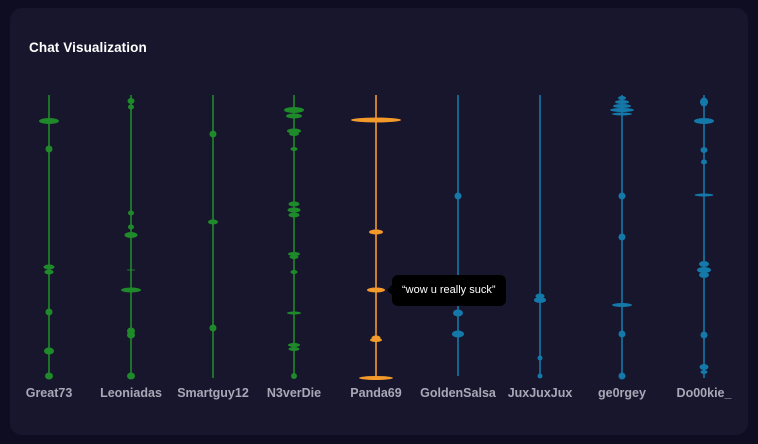 The width and height of the screenshot is (758, 444). Describe the element at coordinates (704, 393) in the screenshot. I see `user-label-do00kie_: Do00kie_` at that location.